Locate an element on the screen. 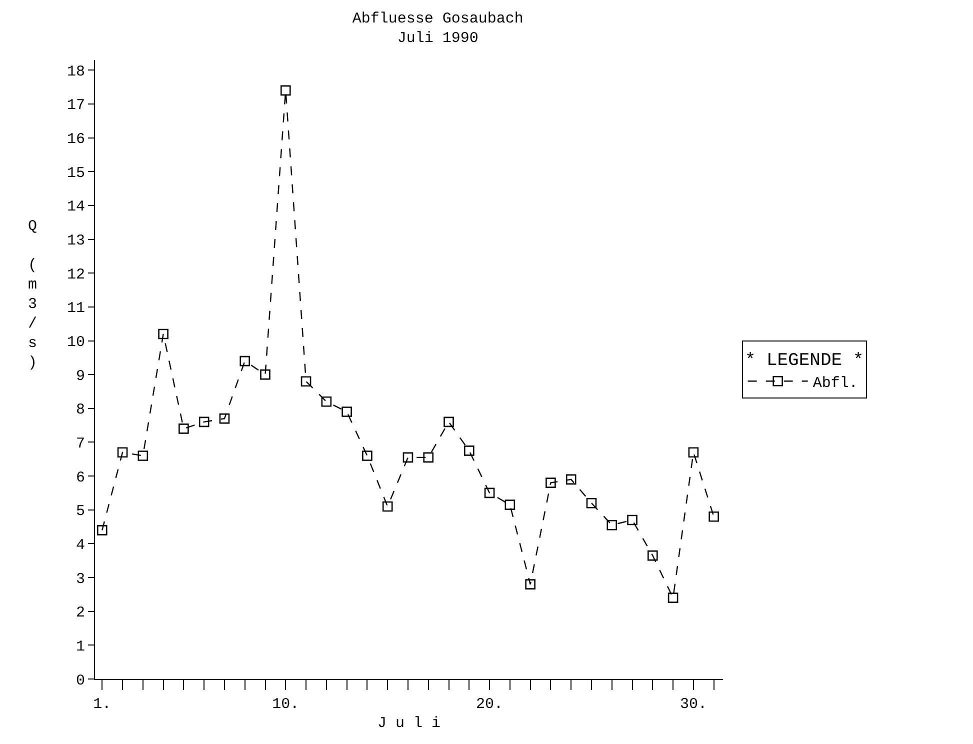  y-tick-label: 7 is located at coordinates (80, 443).